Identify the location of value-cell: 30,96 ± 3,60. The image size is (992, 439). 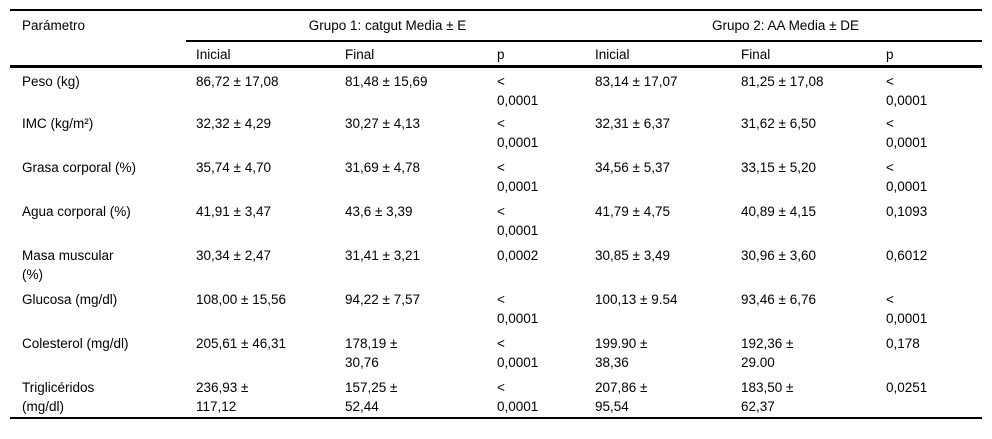
(778, 255).